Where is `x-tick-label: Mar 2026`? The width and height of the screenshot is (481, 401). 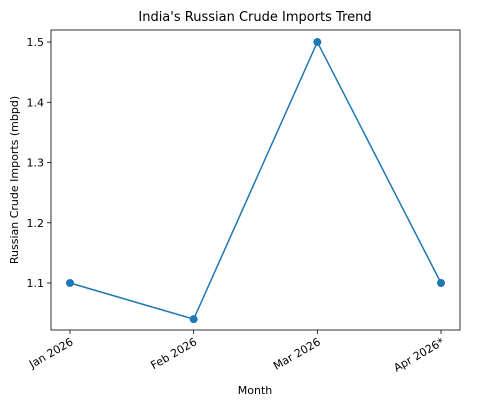
x-tick-label: Mar 2026 is located at coordinates (297, 353).